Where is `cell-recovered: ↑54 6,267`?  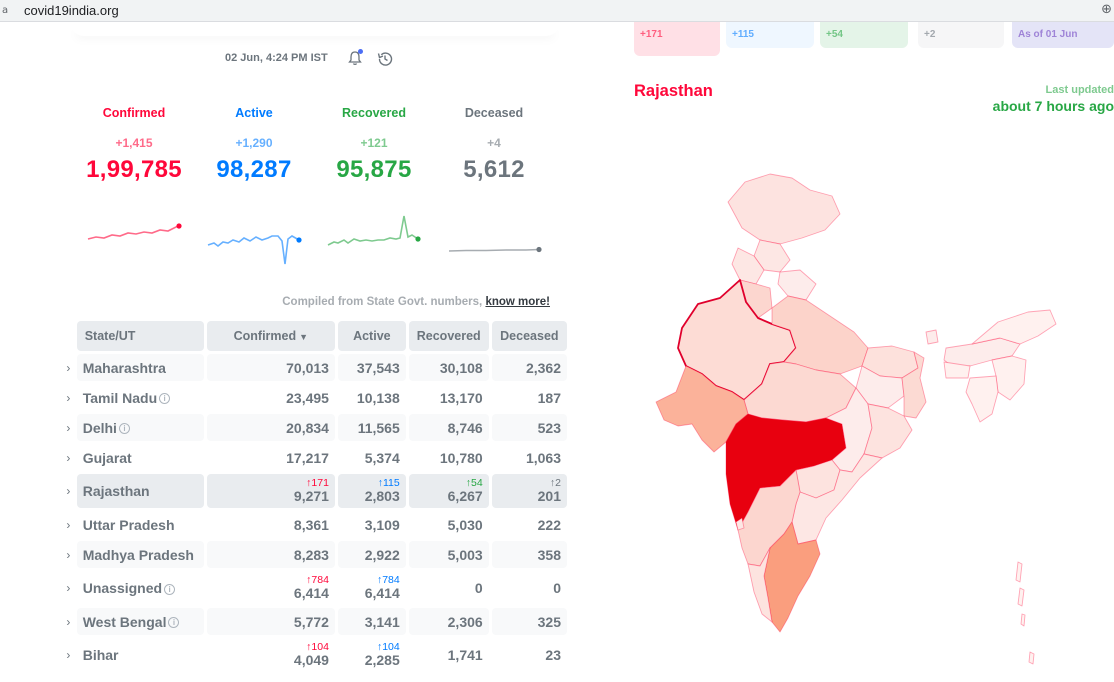 cell-recovered: ↑54 6,267 is located at coordinates (448, 491).